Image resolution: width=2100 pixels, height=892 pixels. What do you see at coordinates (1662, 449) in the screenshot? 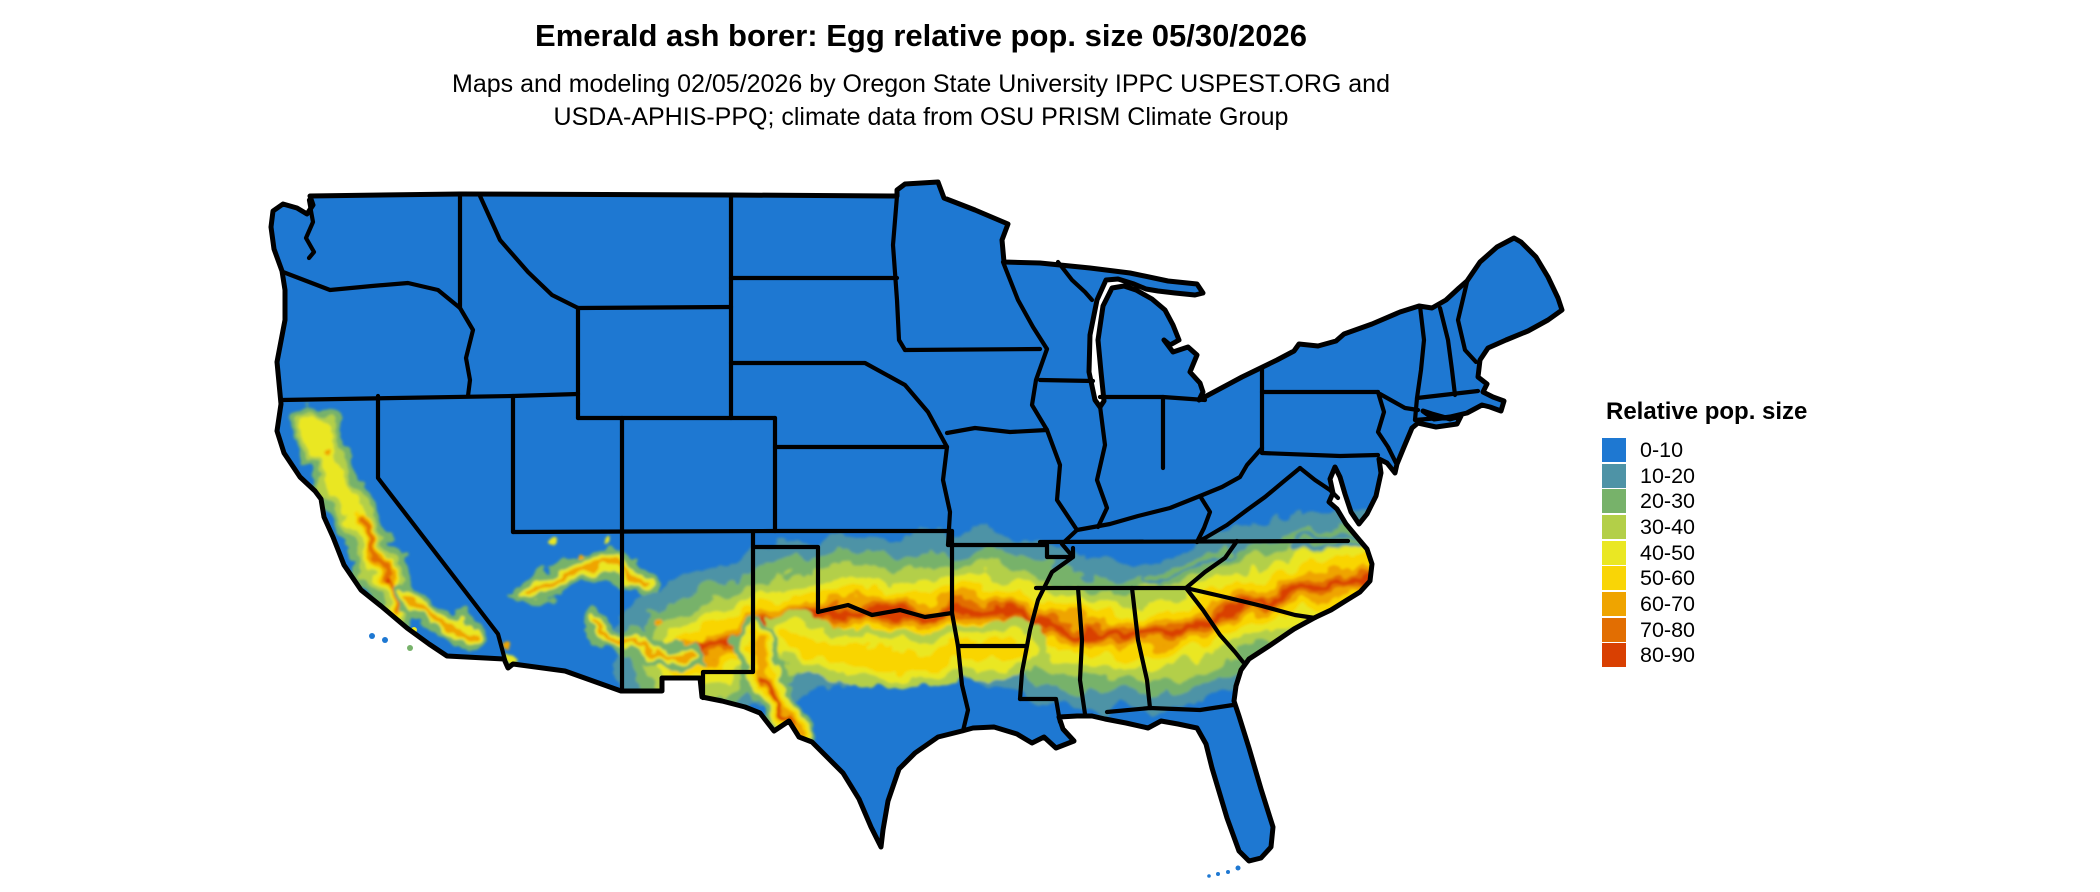
I see `legend-label: 0-10` at bounding box center [1662, 449].